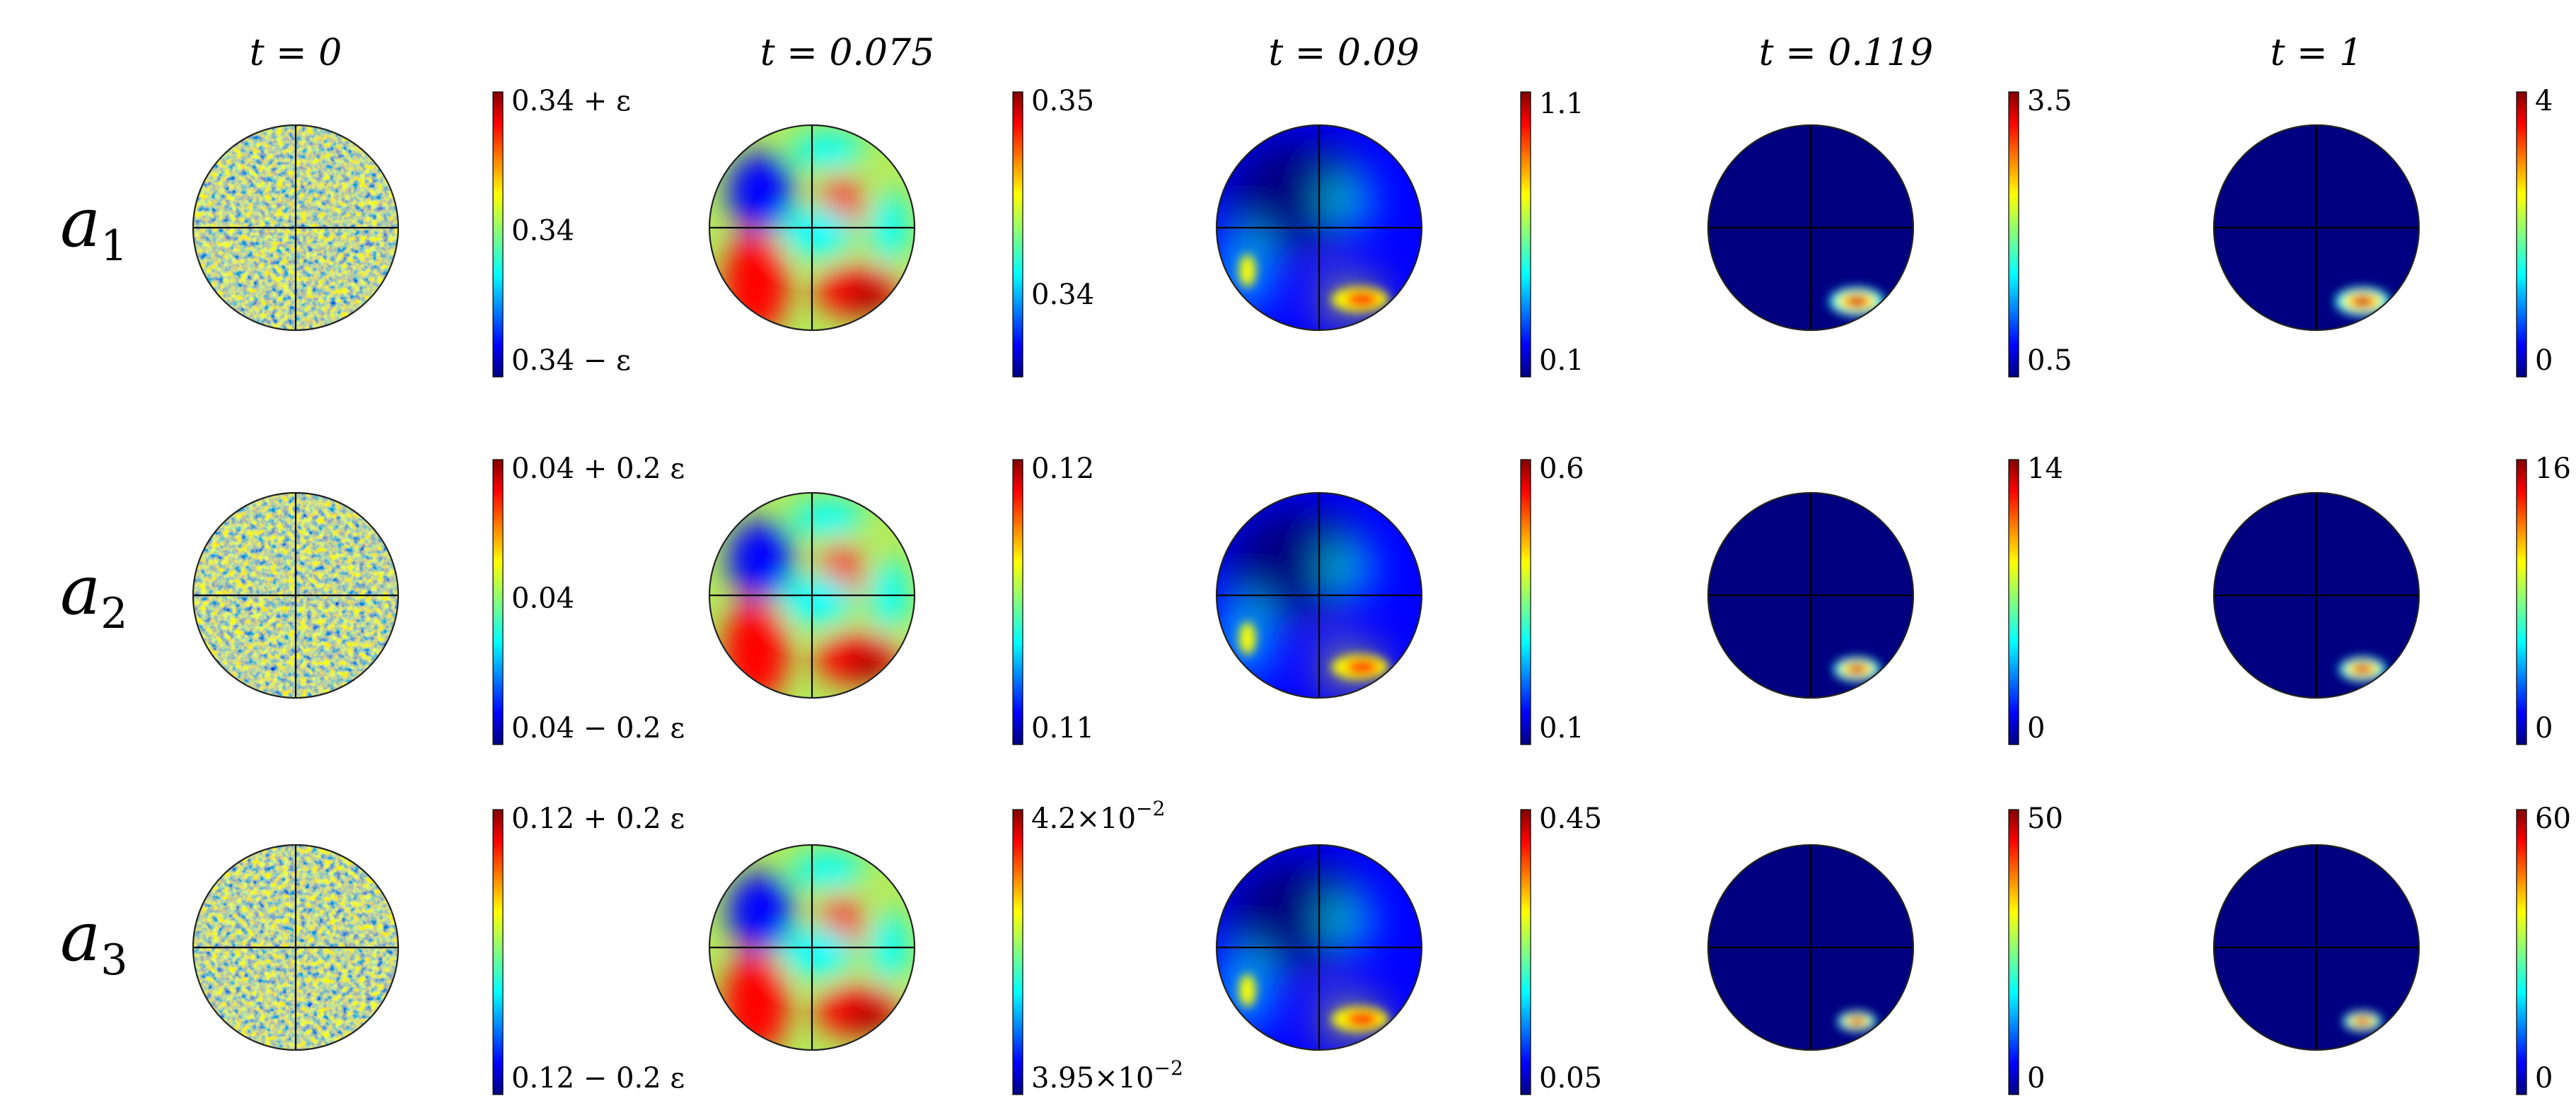  Describe the element at coordinates (93, 594) in the screenshot. I see `row-label-a2: a2` at that location.